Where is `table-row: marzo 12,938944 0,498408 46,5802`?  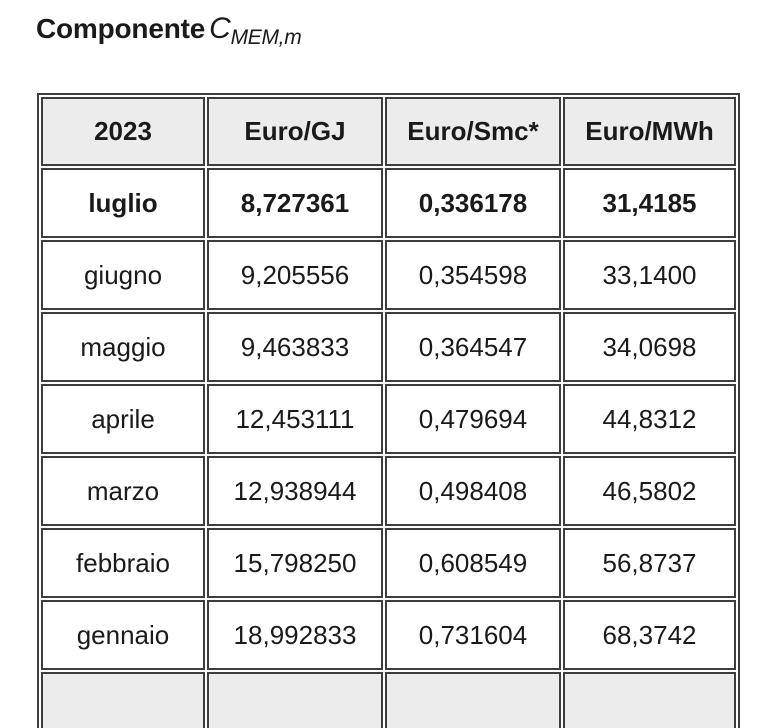 table-row: marzo 12,938944 0,498408 46,5802 is located at coordinates (388, 491).